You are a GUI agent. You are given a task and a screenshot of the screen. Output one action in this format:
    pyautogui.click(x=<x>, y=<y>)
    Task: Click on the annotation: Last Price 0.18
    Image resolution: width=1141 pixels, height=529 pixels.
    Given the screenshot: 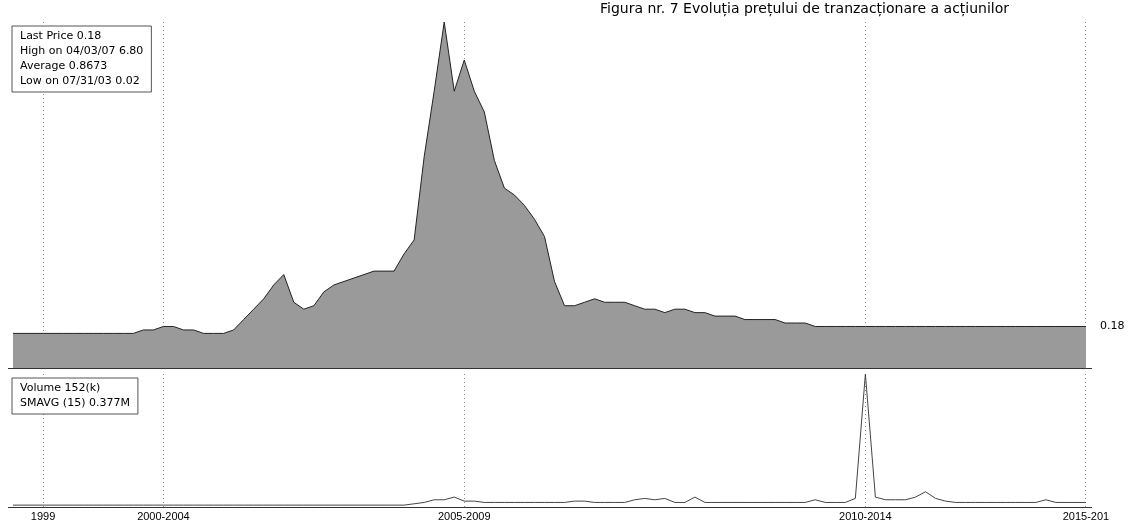 What is the action you would take?
    pyautogui.click(x=61, y=35)
    